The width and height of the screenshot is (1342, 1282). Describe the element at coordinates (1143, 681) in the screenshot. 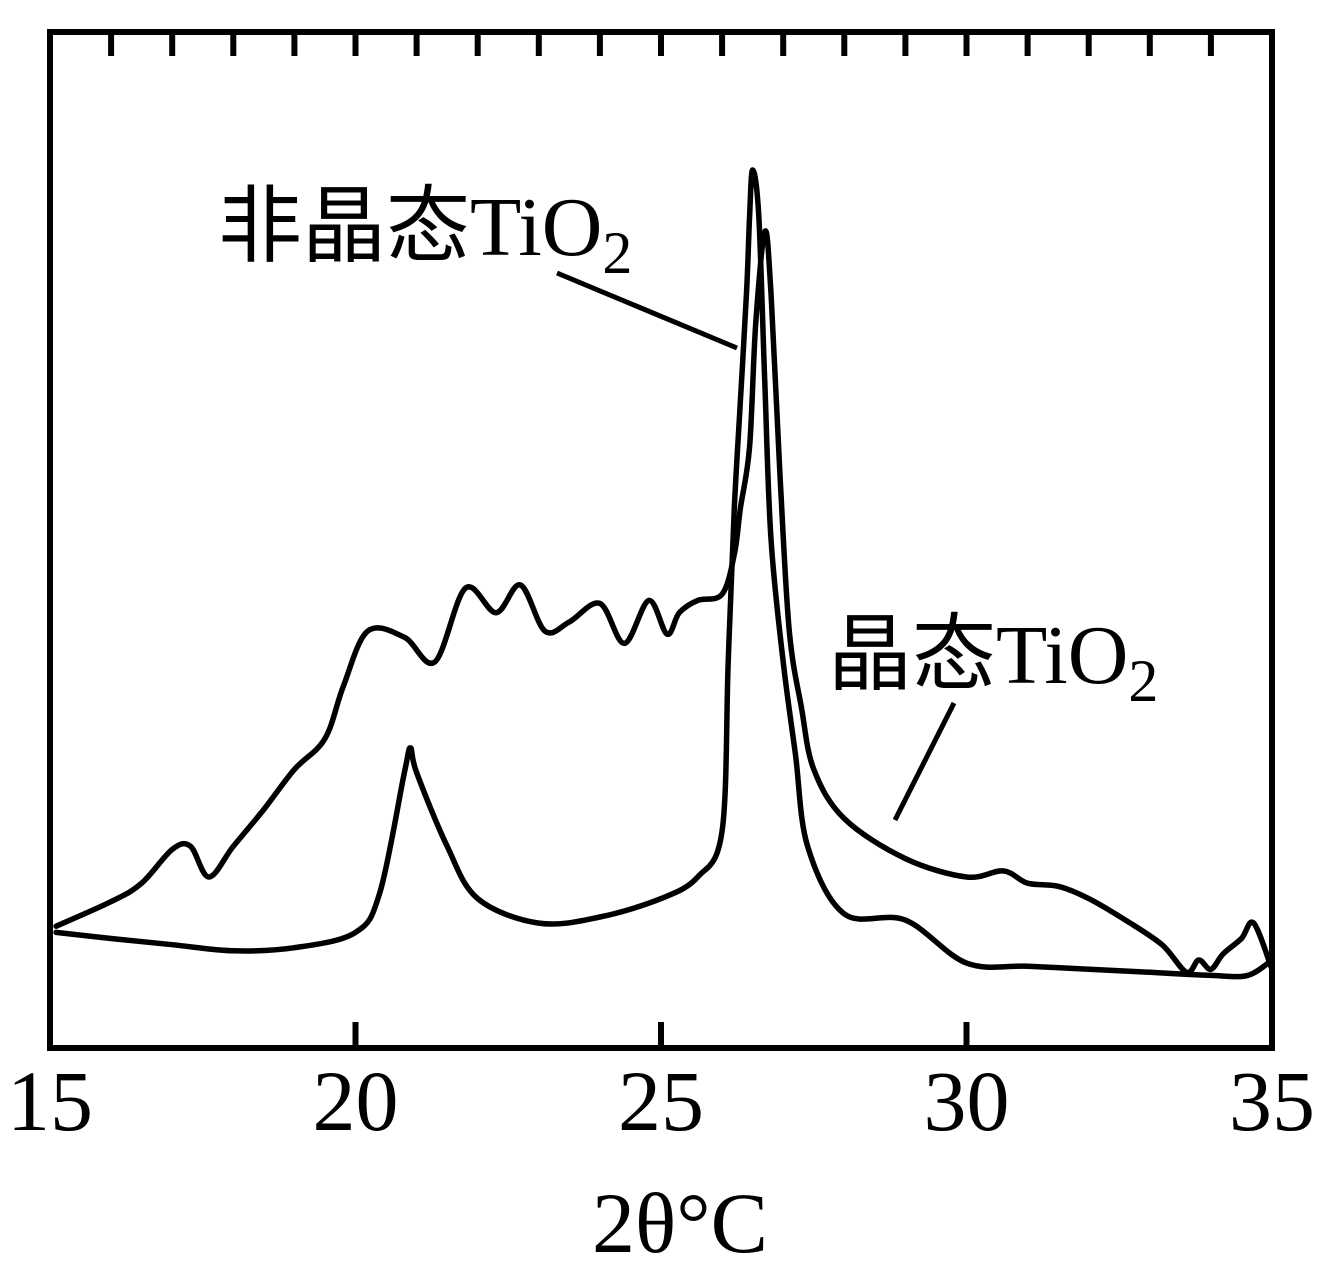

I see `crystalline-tio2-label-subscript: 2` at that location.